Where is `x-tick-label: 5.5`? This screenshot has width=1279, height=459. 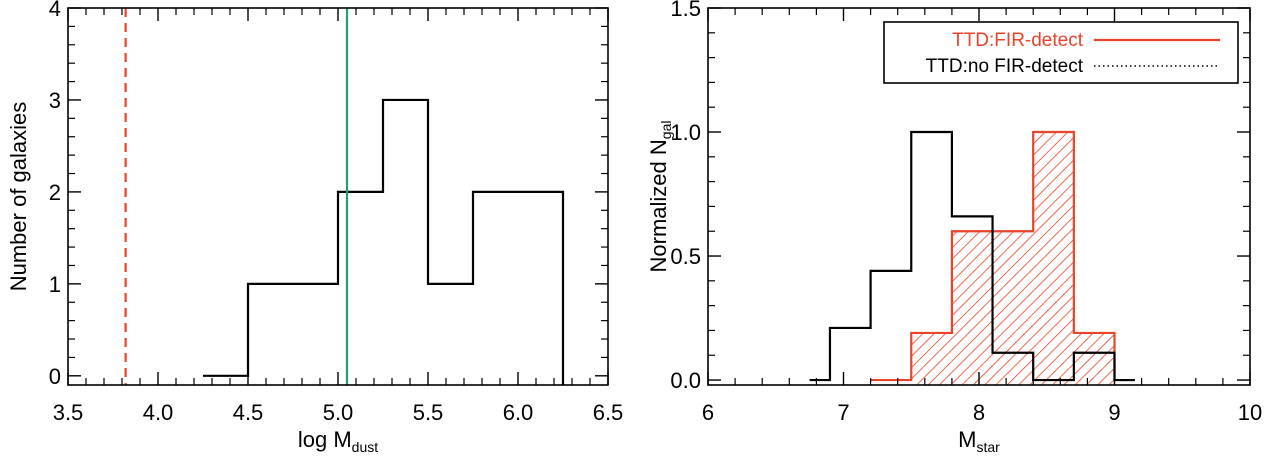 x-tick-label: 5.5 is located at coordinates (428, 412).